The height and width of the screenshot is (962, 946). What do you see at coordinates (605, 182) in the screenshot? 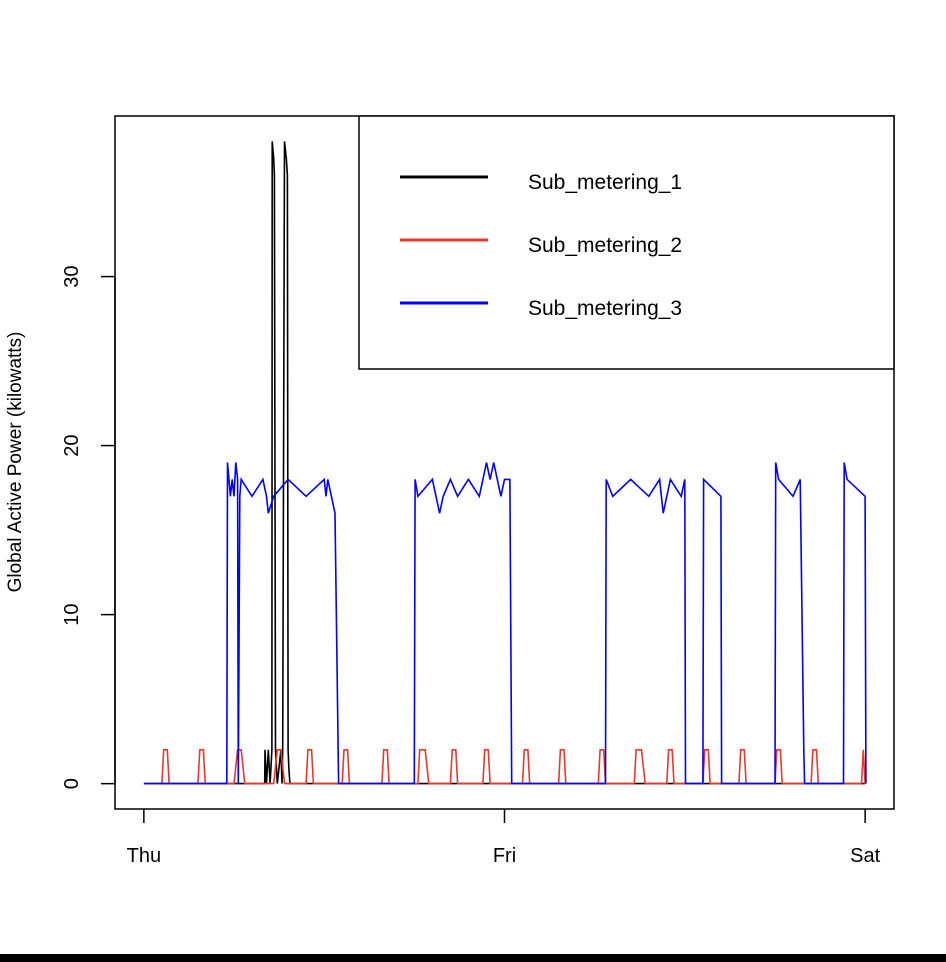
I see `legend-label-sub-metering-1: Sub_metering_1` at bounding box center [605, 182].